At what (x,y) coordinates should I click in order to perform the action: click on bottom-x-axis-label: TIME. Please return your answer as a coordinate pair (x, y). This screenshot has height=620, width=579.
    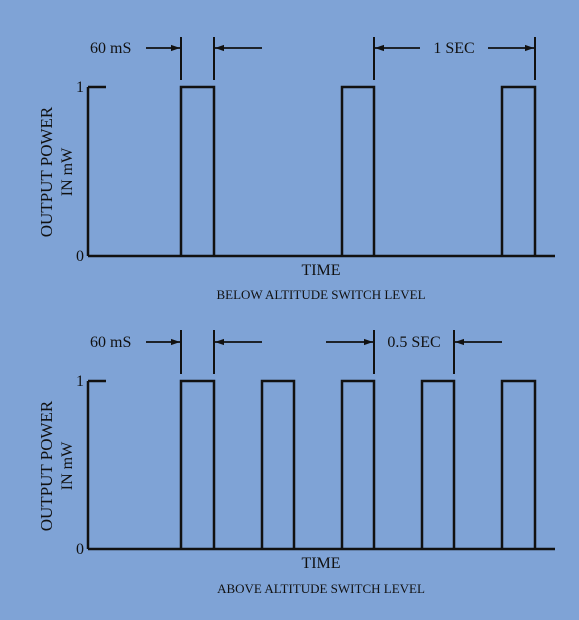
    Looking at the image, I should click on (320, 563).